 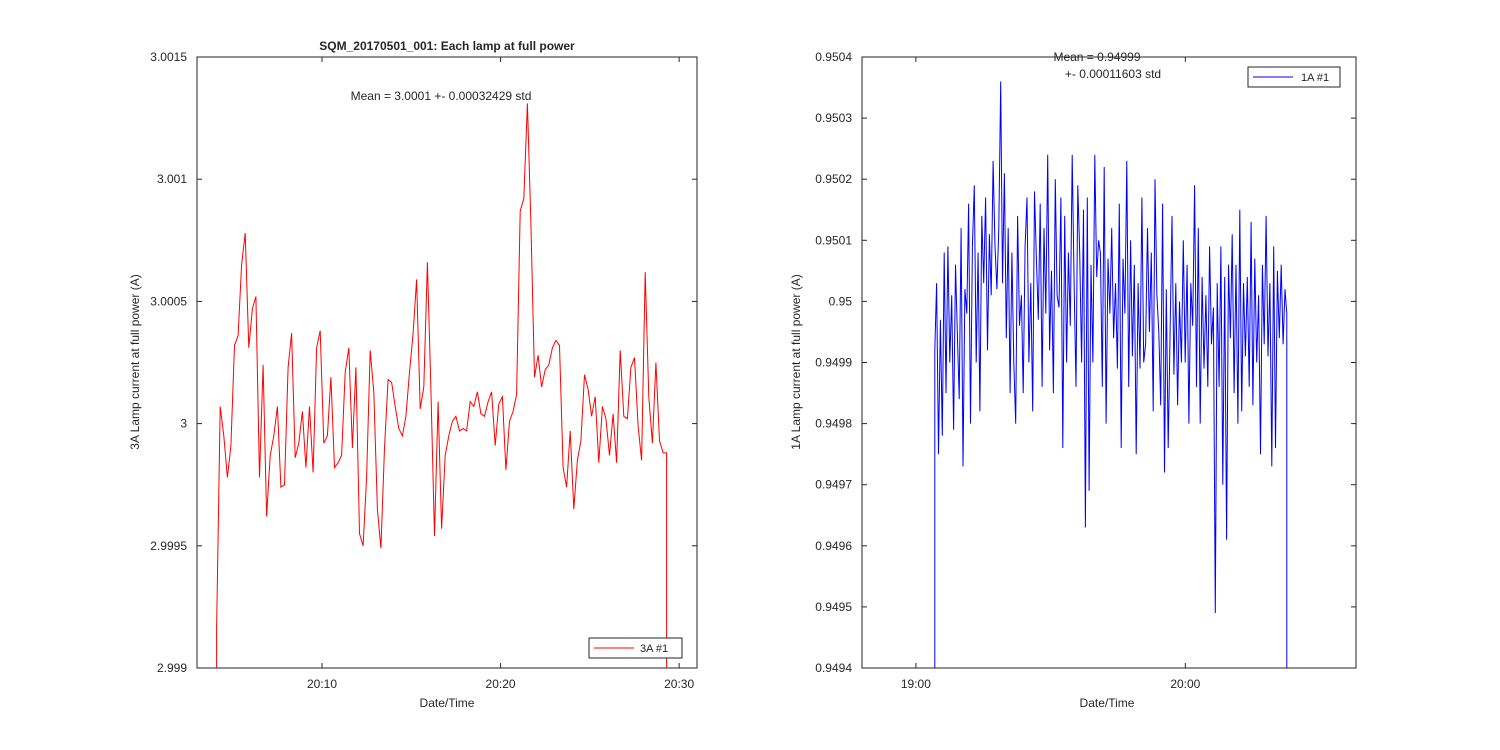 I want to click on right-y-tick-label: 0.9498, so click(x=833, y=424).